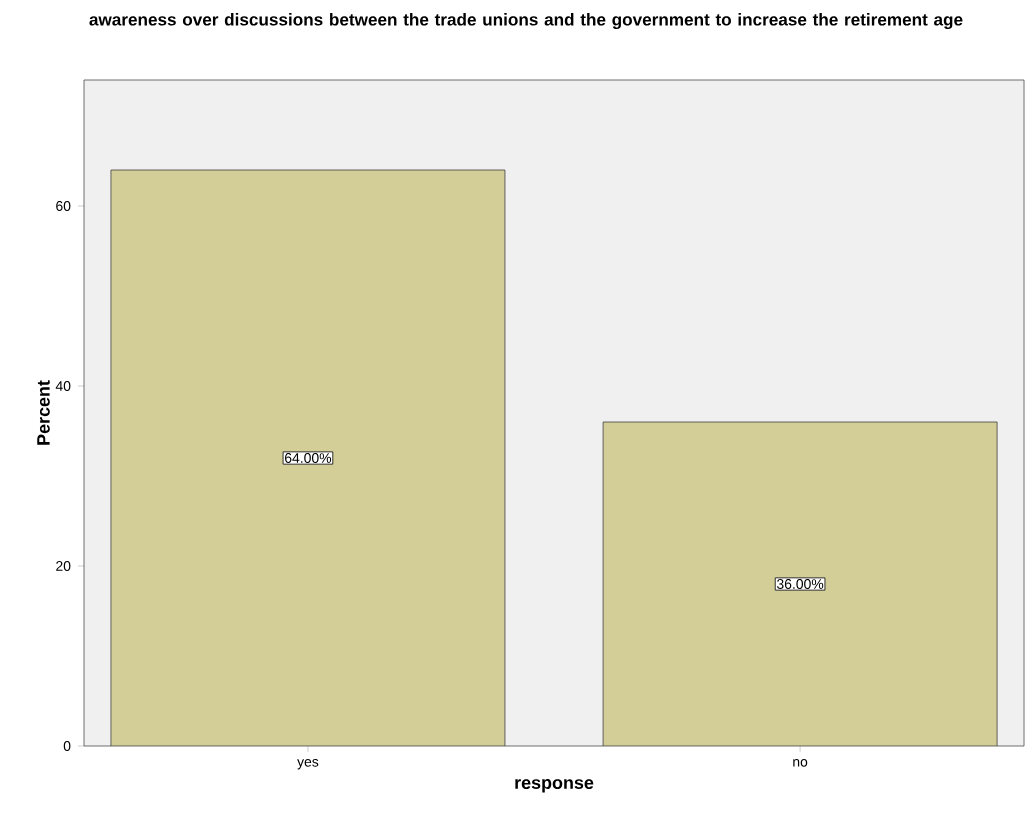  What do you see at coordinates (526, 21) in the screenshot?
I see `chart-title: awareness over discussions between the trade unions and the government to increase the retirement age` at bounding box center [526, 21].